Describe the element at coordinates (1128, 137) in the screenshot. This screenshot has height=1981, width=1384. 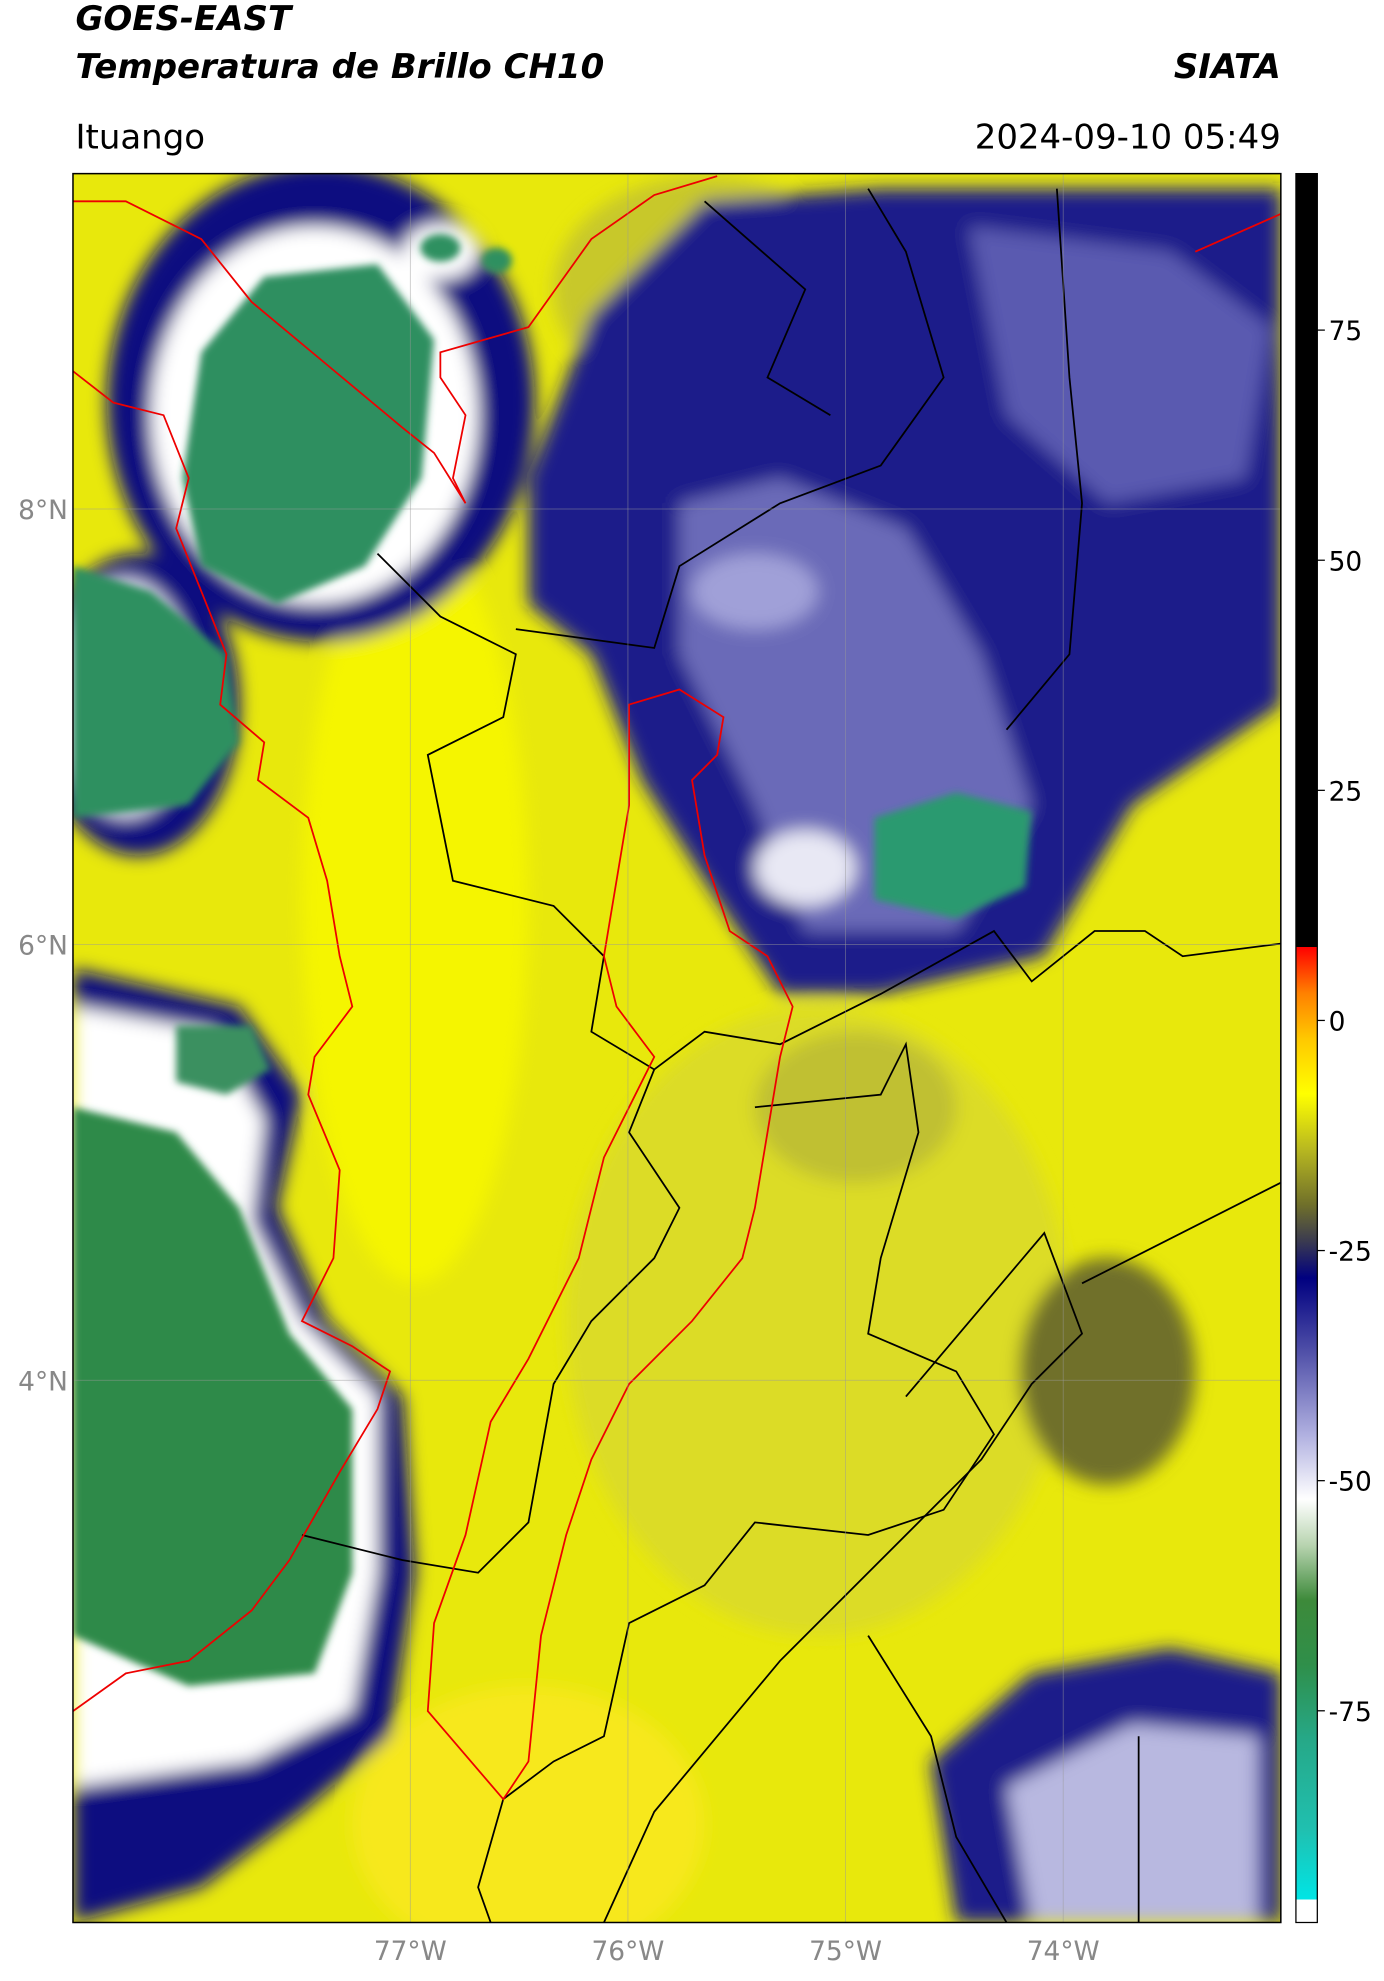
I see `datetime: 2024-09-10 05:49` at that location.